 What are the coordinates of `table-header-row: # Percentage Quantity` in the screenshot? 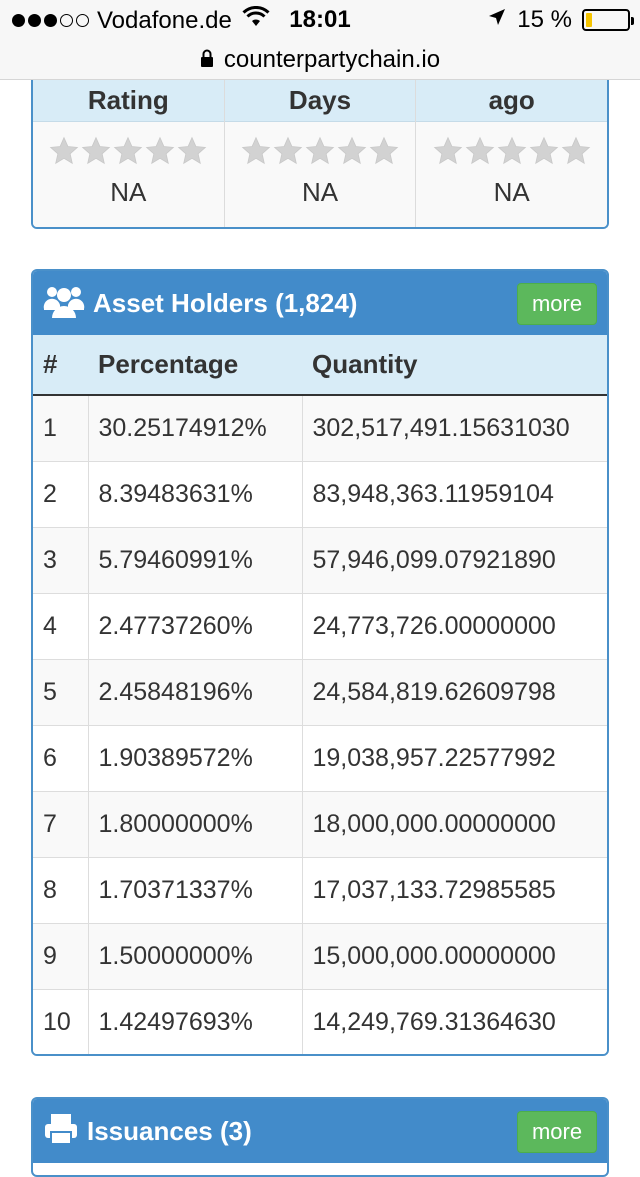 It's located at (320, 365).